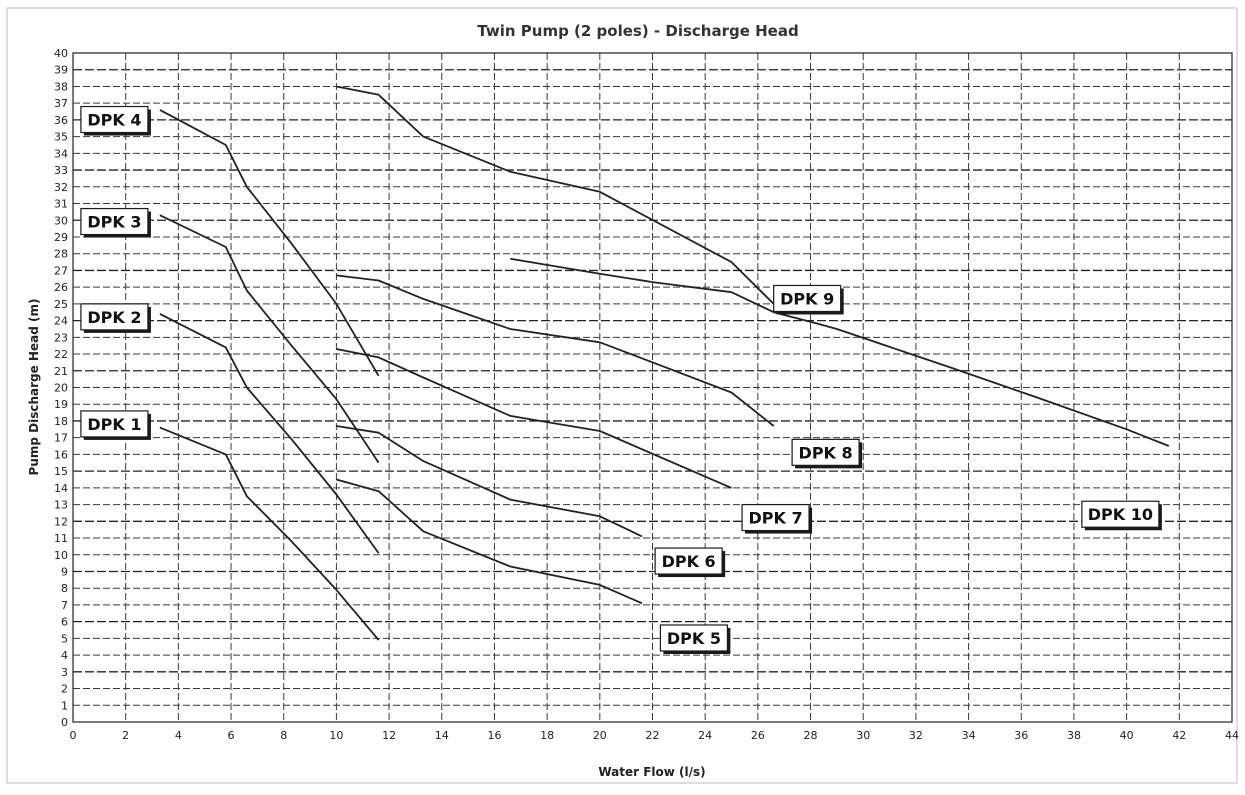 This screenshot has width=1245, height=795. I want to click on y-tick-label: 8, so click(64, 588).